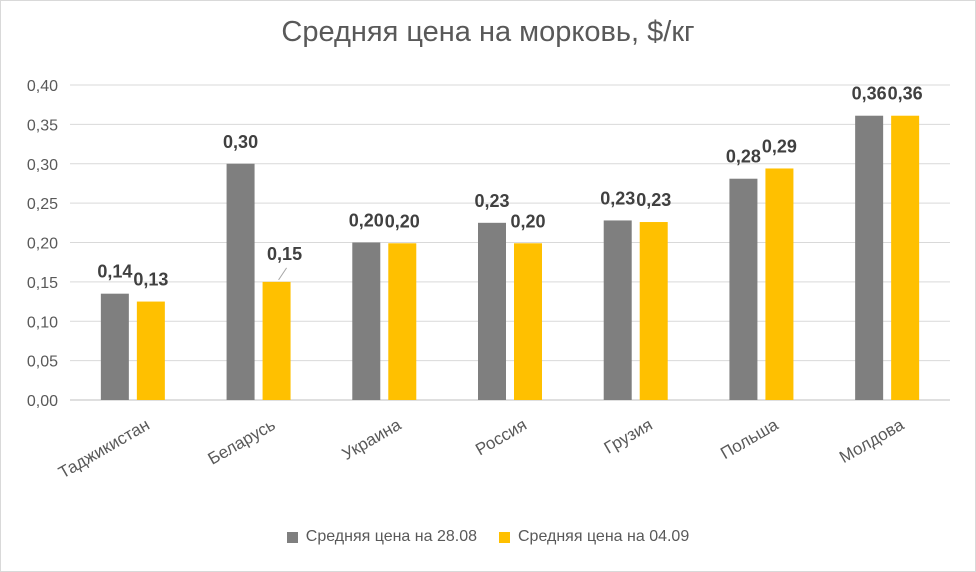 The image size is (976, 572). What do you see at coordinates (604, 536) in the screenshot?
I see `legend-label-series-2: Средняя цена на 04.09` at bounding box center [604, 536].